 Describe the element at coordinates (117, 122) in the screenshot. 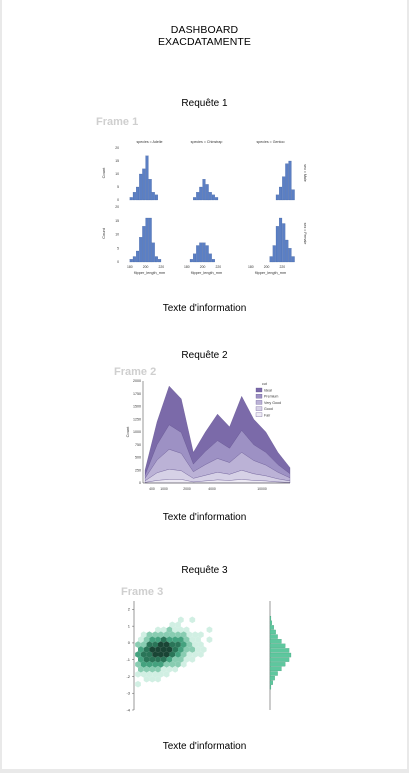

I see `frame-1-label: Frame 1` at that location.